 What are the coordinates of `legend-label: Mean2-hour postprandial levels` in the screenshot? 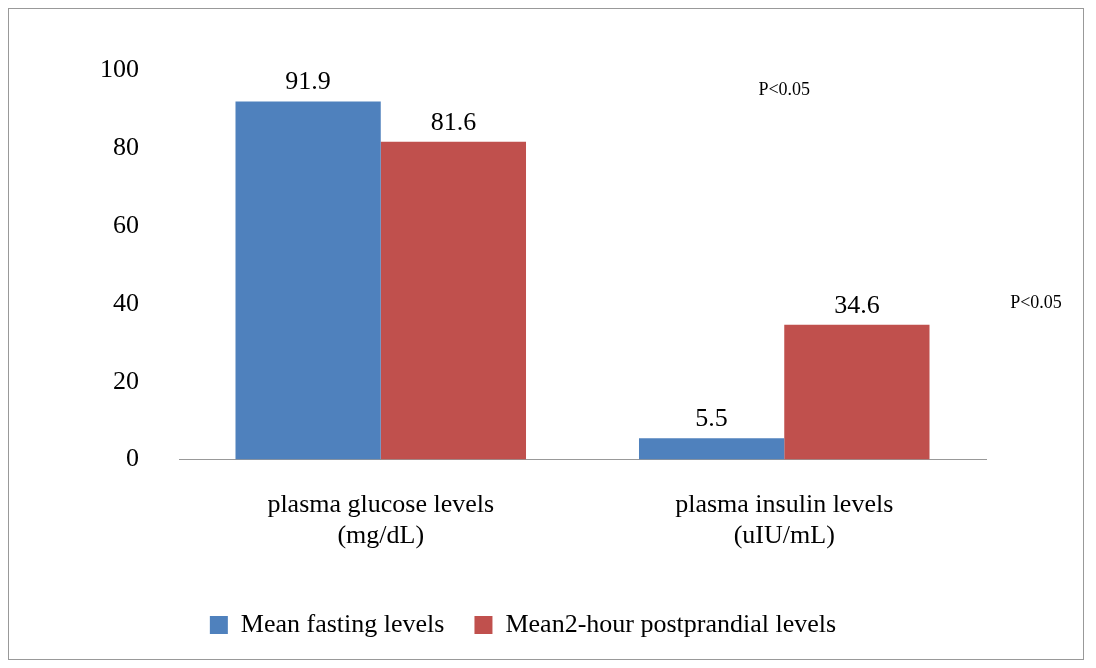 It's located at (671, 623).